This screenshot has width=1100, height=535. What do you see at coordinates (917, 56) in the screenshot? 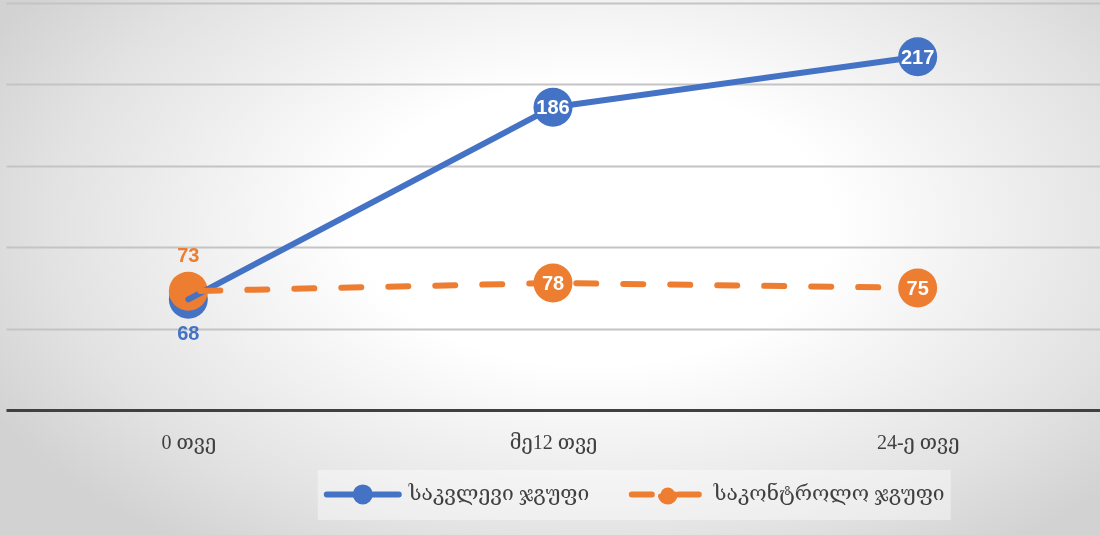
I see `data-label: 217` at bounding box center [917, 56].